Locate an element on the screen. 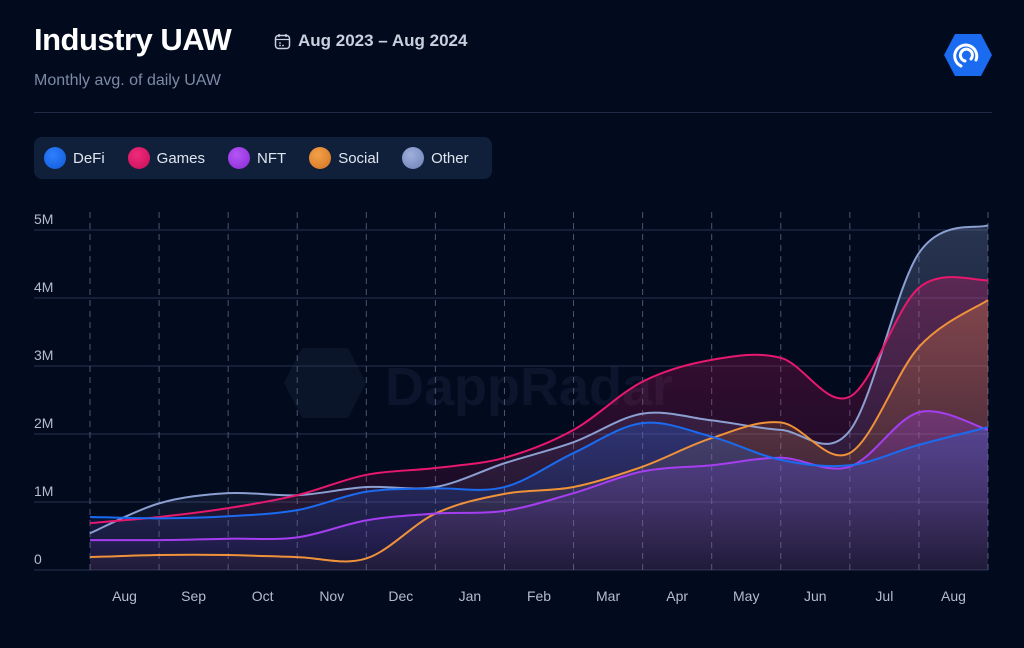  dappradar-logo-icon is located at coordinates (968, 55).